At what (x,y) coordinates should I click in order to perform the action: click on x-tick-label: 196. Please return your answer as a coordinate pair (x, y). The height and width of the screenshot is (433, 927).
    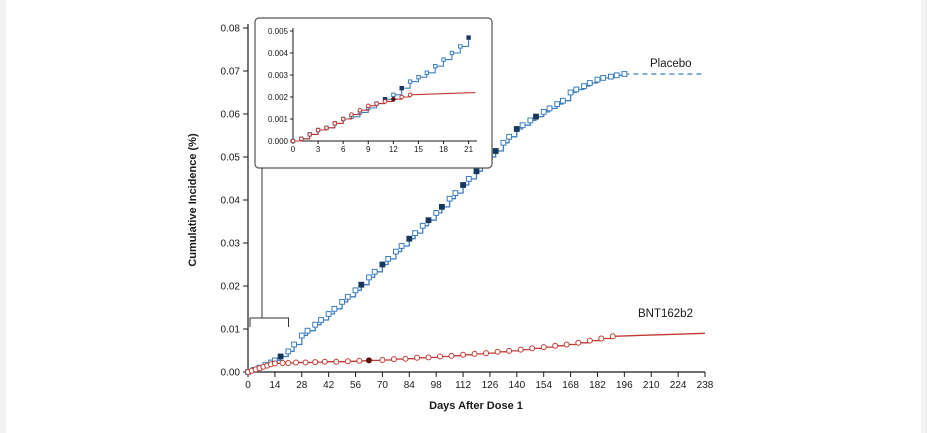
    Looking at the image, I should click on (624, 385).